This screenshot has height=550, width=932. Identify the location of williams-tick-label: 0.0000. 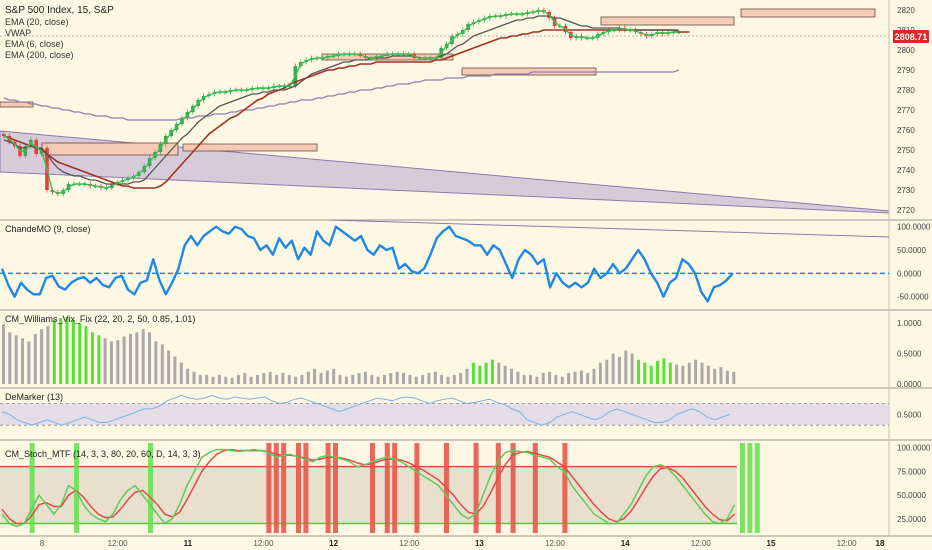
(909, 384).